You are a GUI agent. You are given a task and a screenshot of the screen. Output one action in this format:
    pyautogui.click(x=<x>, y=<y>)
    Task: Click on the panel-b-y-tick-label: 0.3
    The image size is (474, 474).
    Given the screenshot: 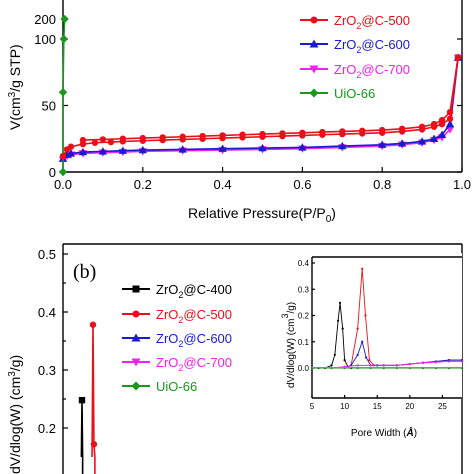 What is the action you would take?
    pyautogui.click(x=47, y=370)
    